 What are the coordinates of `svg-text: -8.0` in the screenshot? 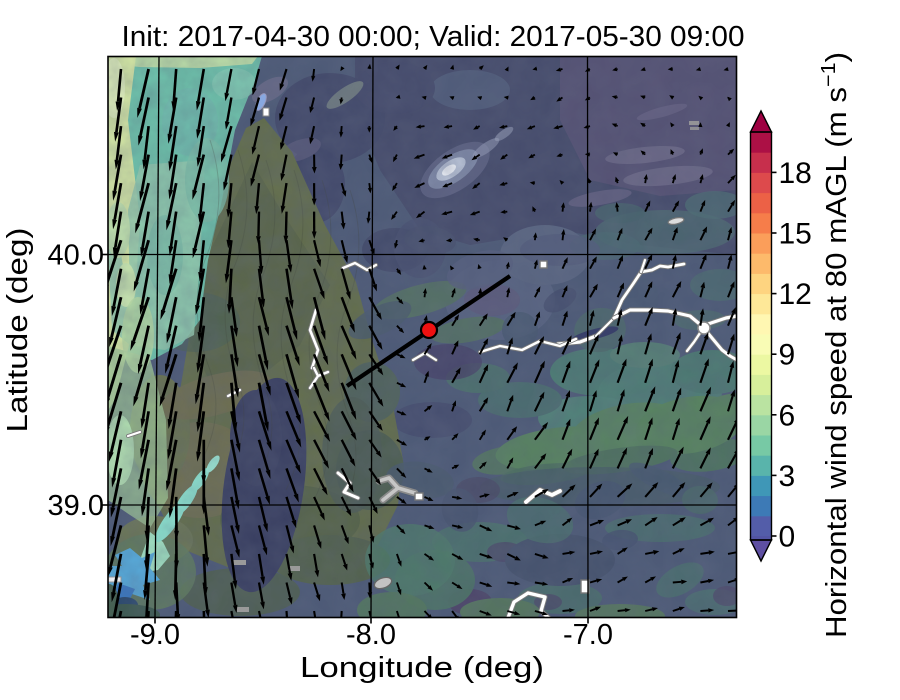 It's located at (371, 635).